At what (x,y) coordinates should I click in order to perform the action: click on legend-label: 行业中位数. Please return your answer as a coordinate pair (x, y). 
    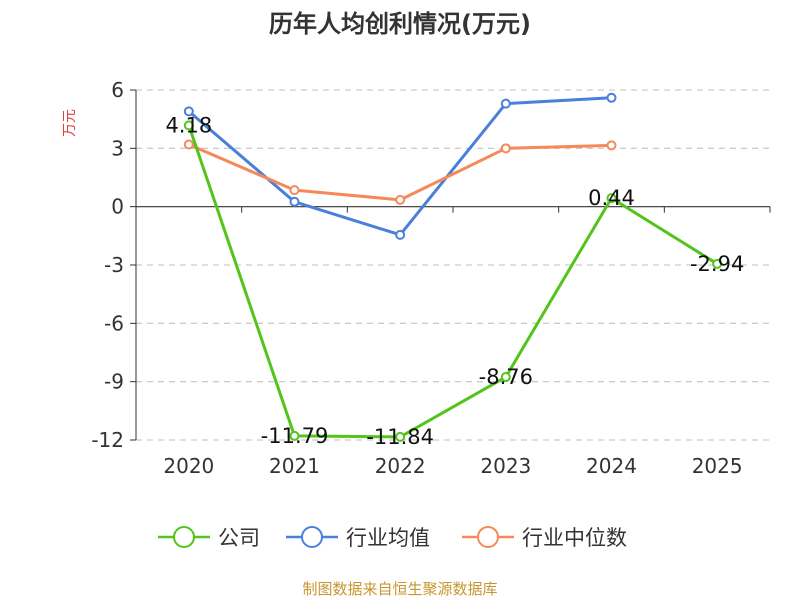
    Looking at the image, I should click on (574, 538).